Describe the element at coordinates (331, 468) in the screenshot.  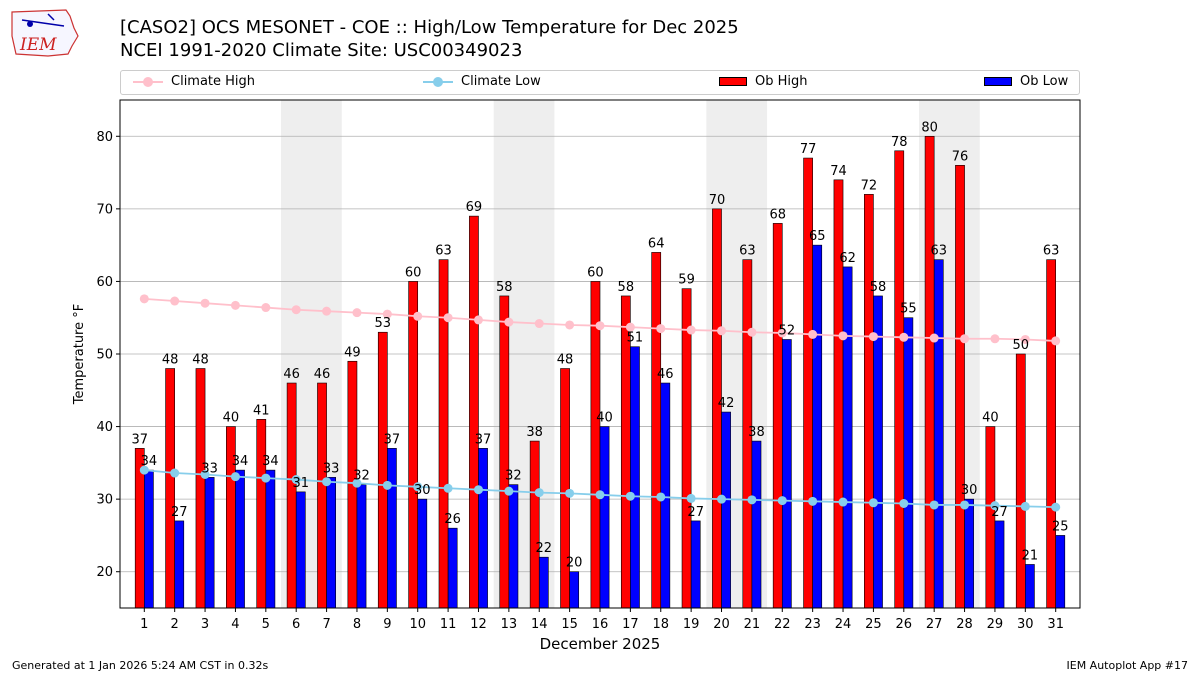
I see `ob-low-label-day-7: 33` at that location.